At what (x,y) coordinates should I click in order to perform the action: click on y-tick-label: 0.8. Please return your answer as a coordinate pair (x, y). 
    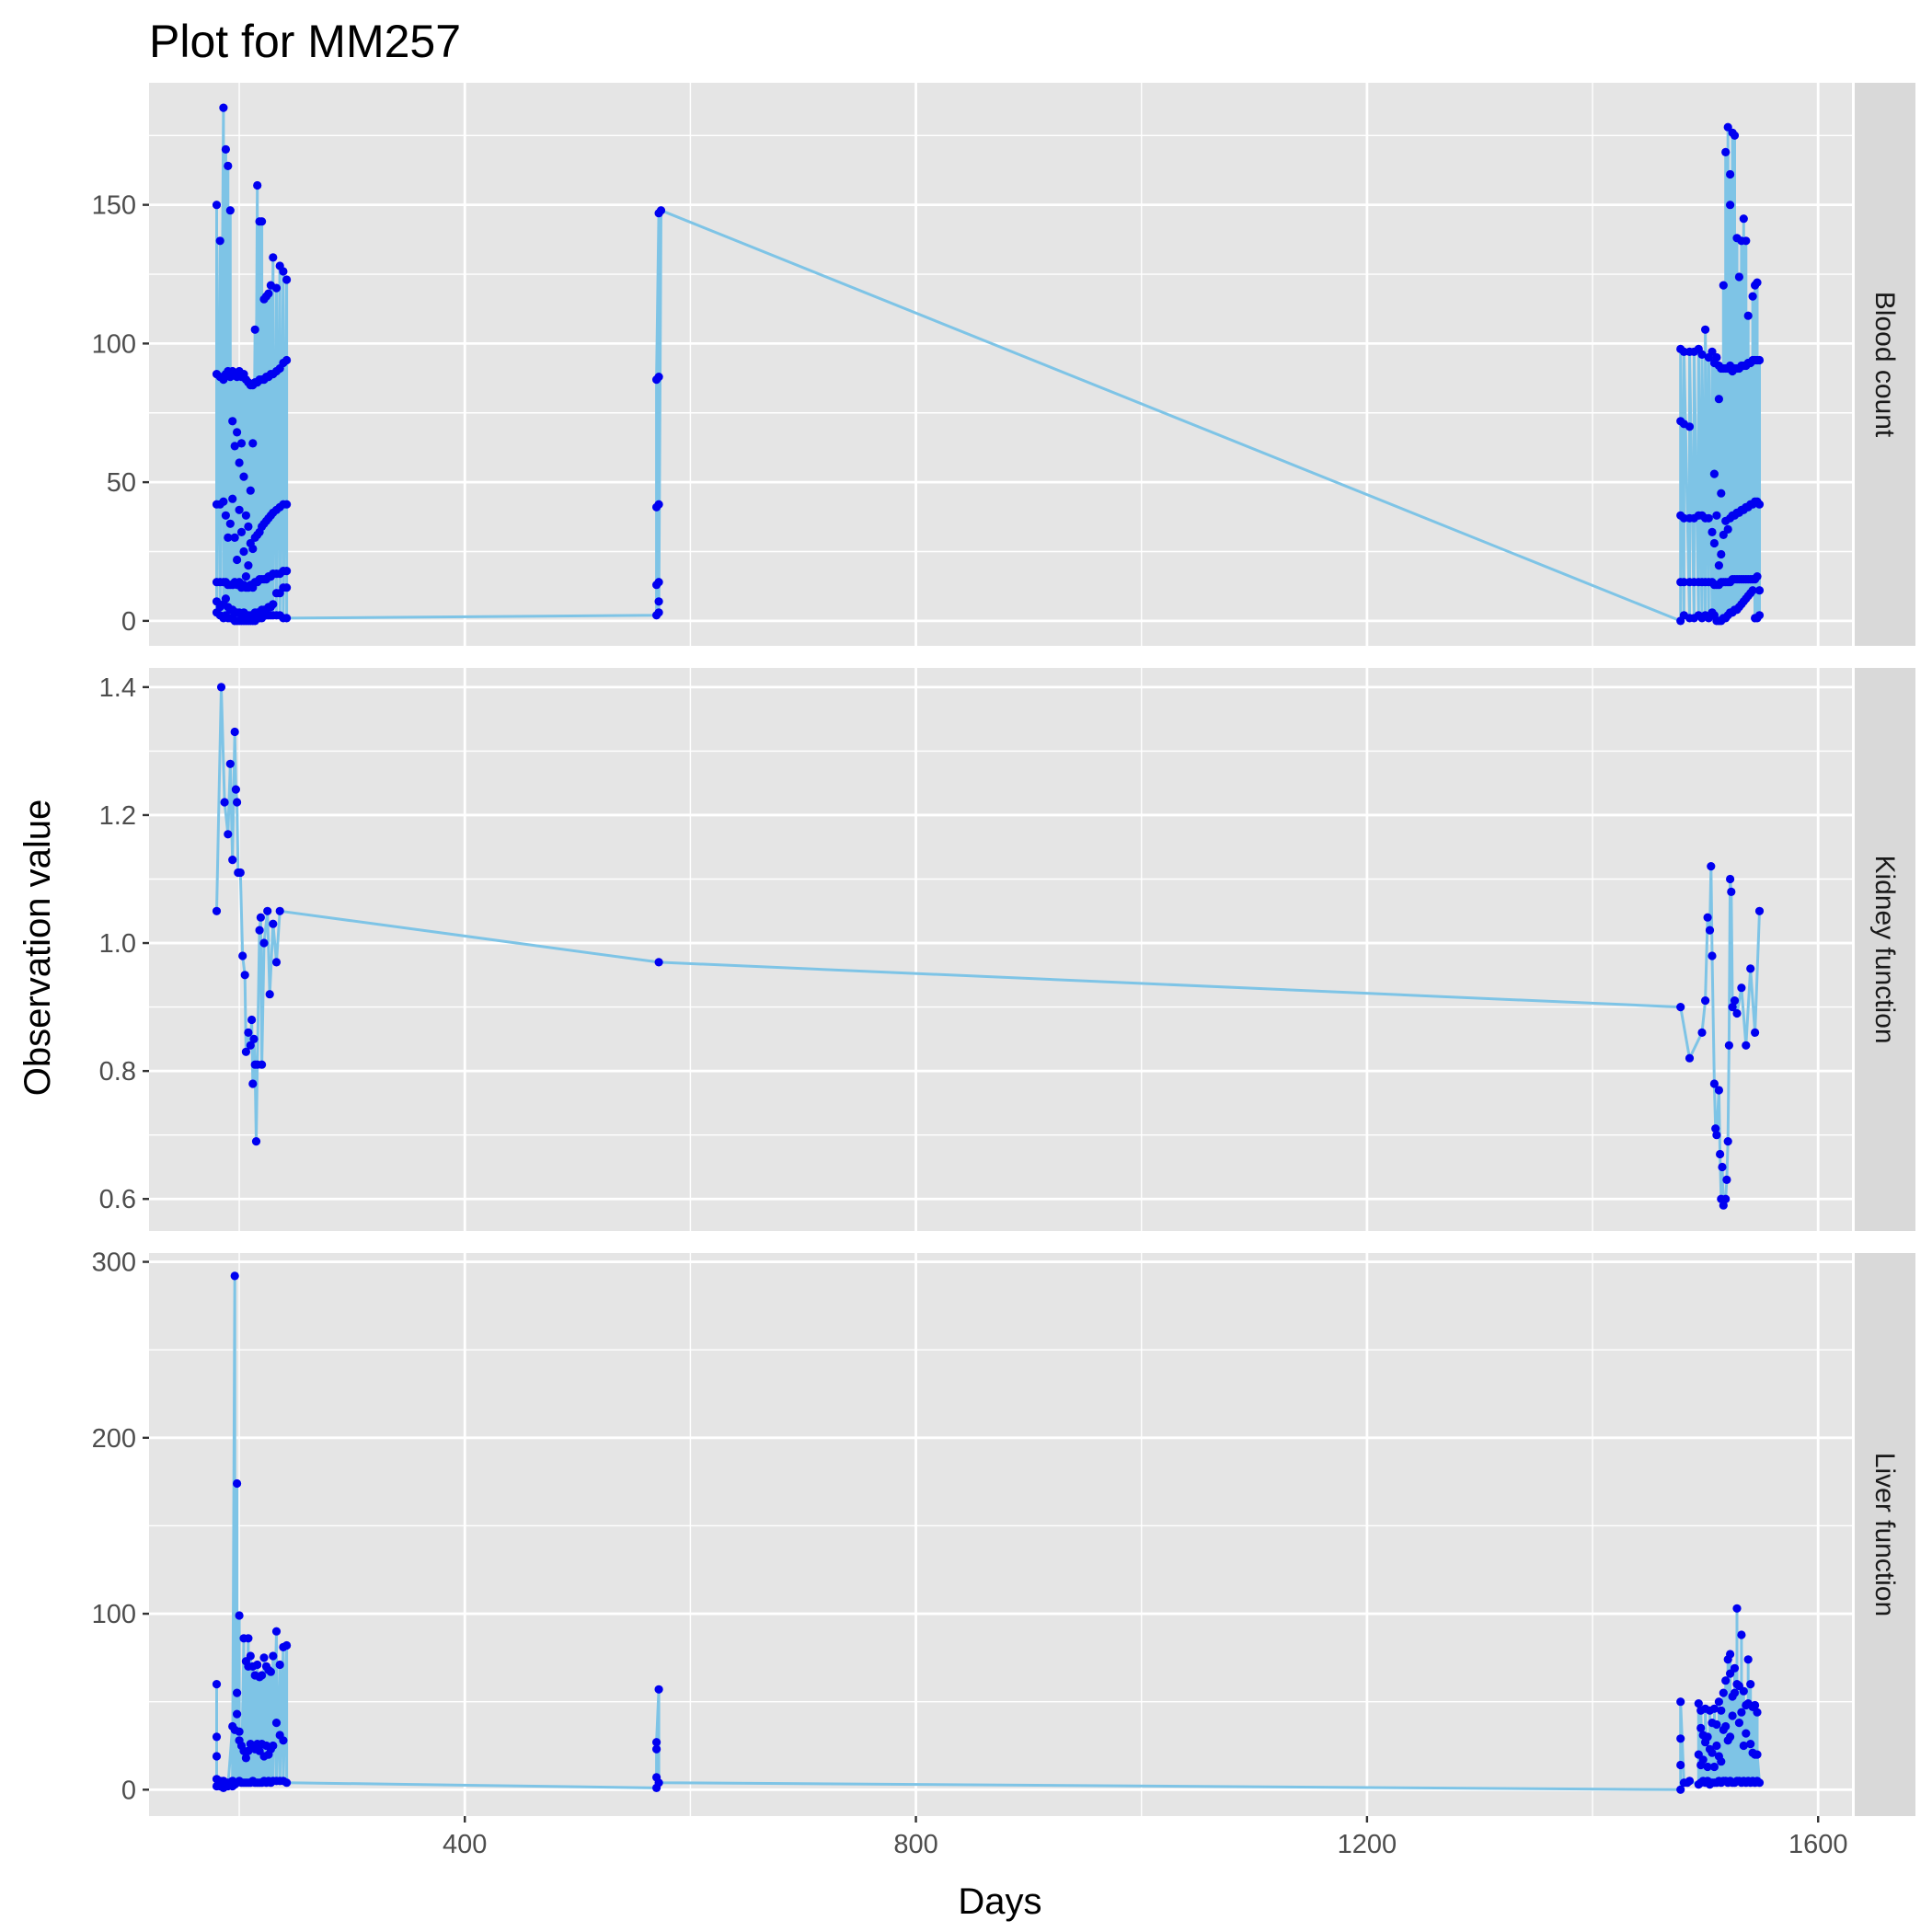
    Looking at the image, I should click on (117, 1072).